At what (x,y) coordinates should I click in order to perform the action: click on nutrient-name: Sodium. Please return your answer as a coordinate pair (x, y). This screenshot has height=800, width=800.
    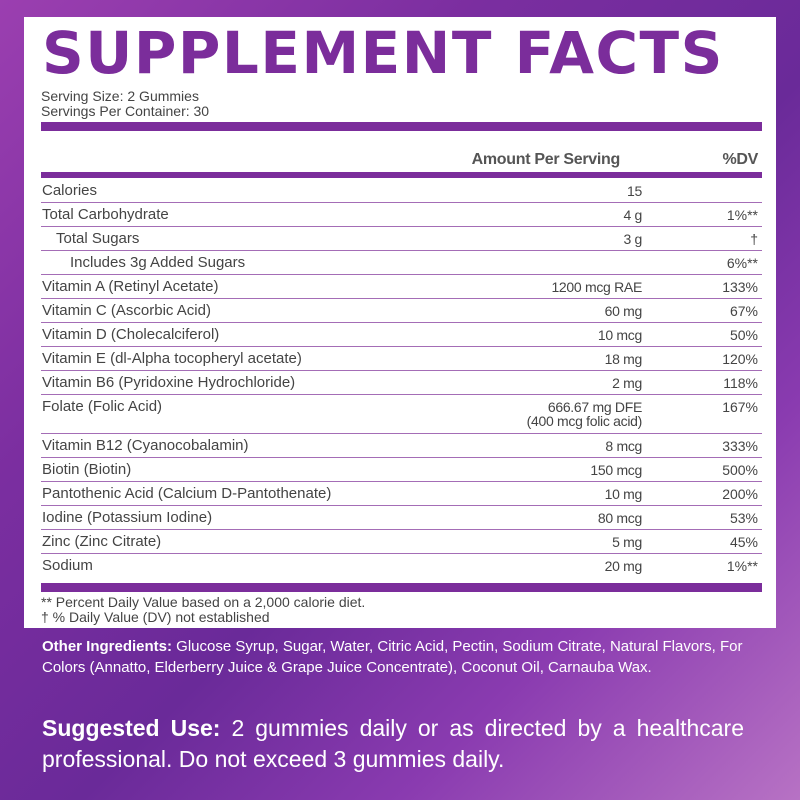
    Looking at the image, I should click on (67, 565).